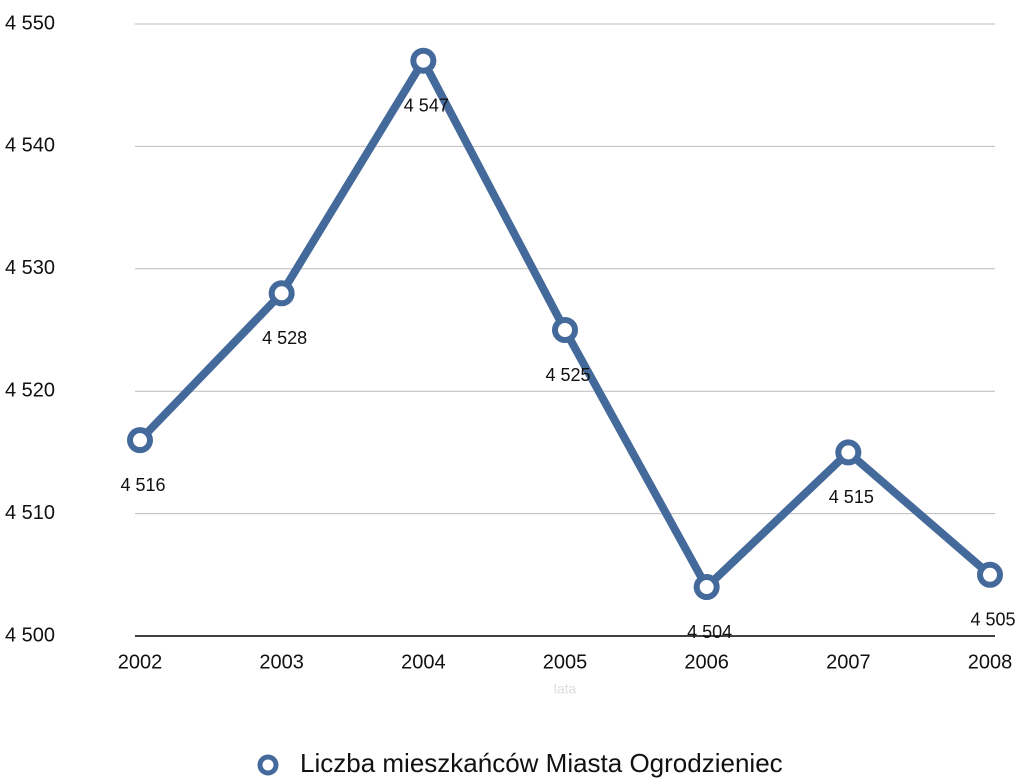 The image size is (1028, 781). I want to click on data-label: 4 505, so click(992, 620).